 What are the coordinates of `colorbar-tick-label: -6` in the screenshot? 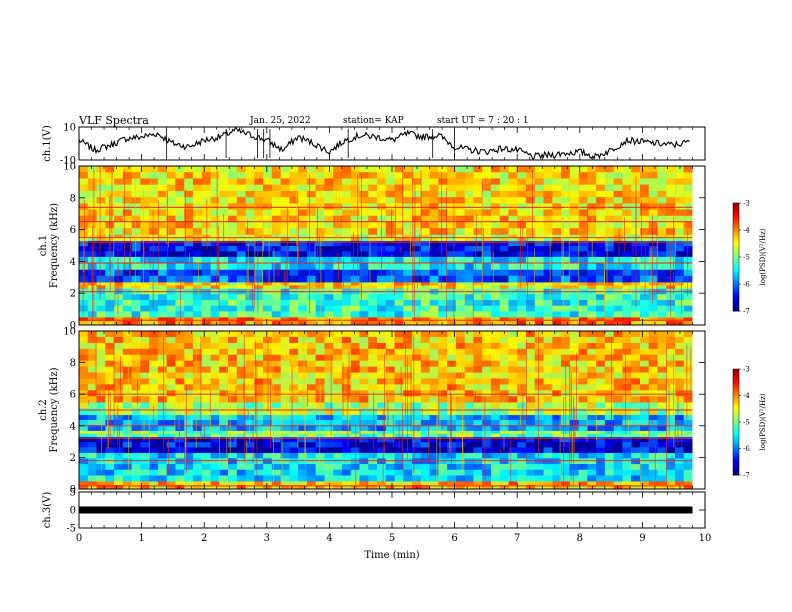 It's located at (746, 449).